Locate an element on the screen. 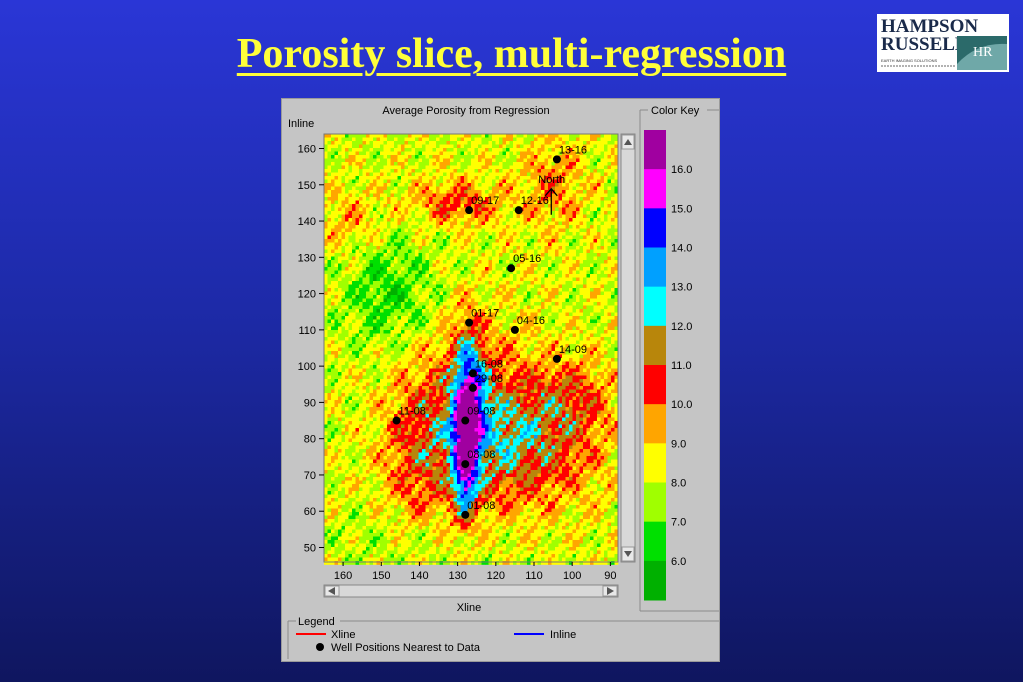 The width and height of the screenshot is (1023, 682). well-label: 09-08 is located at coordinates (481, 412).